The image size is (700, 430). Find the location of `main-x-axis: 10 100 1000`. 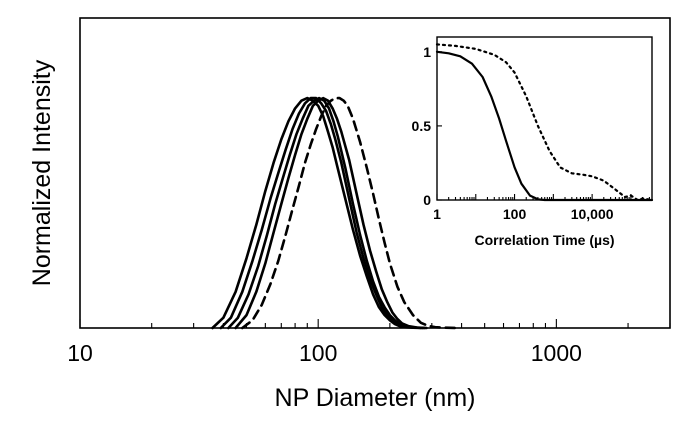

main-x-axis: 10 100 1000 is located at coordinates (369, 342).